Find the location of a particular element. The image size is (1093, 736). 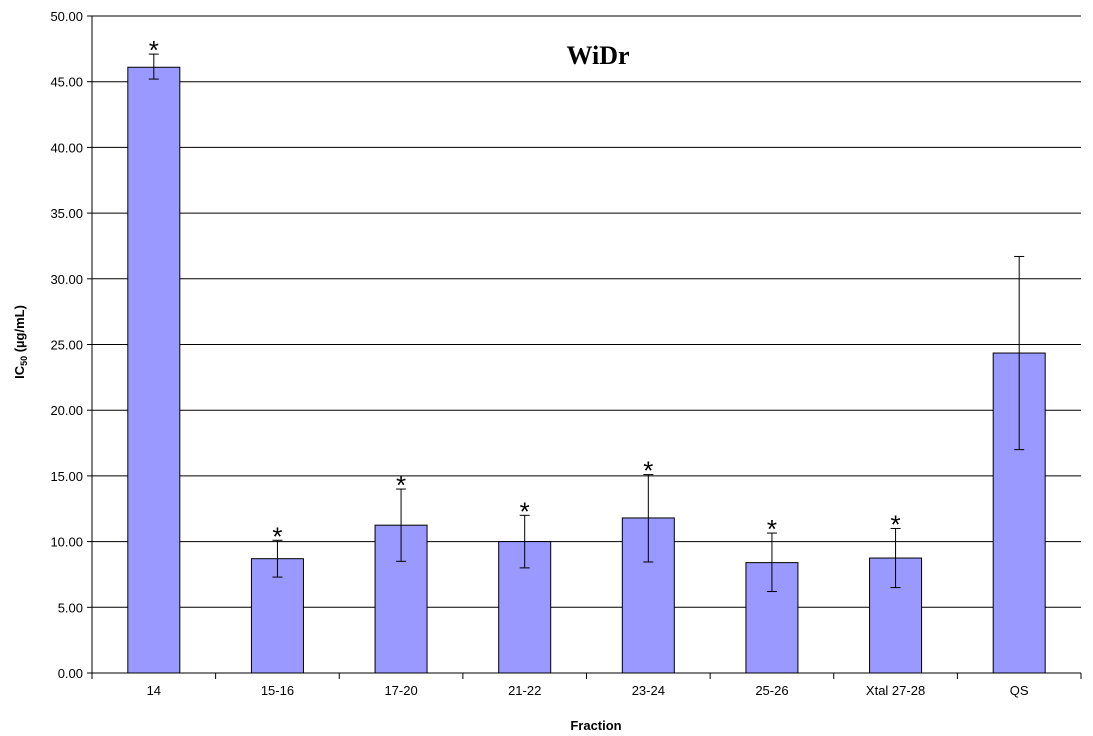

x-tick-label: 17-20 is located at coordinates (400, 690).